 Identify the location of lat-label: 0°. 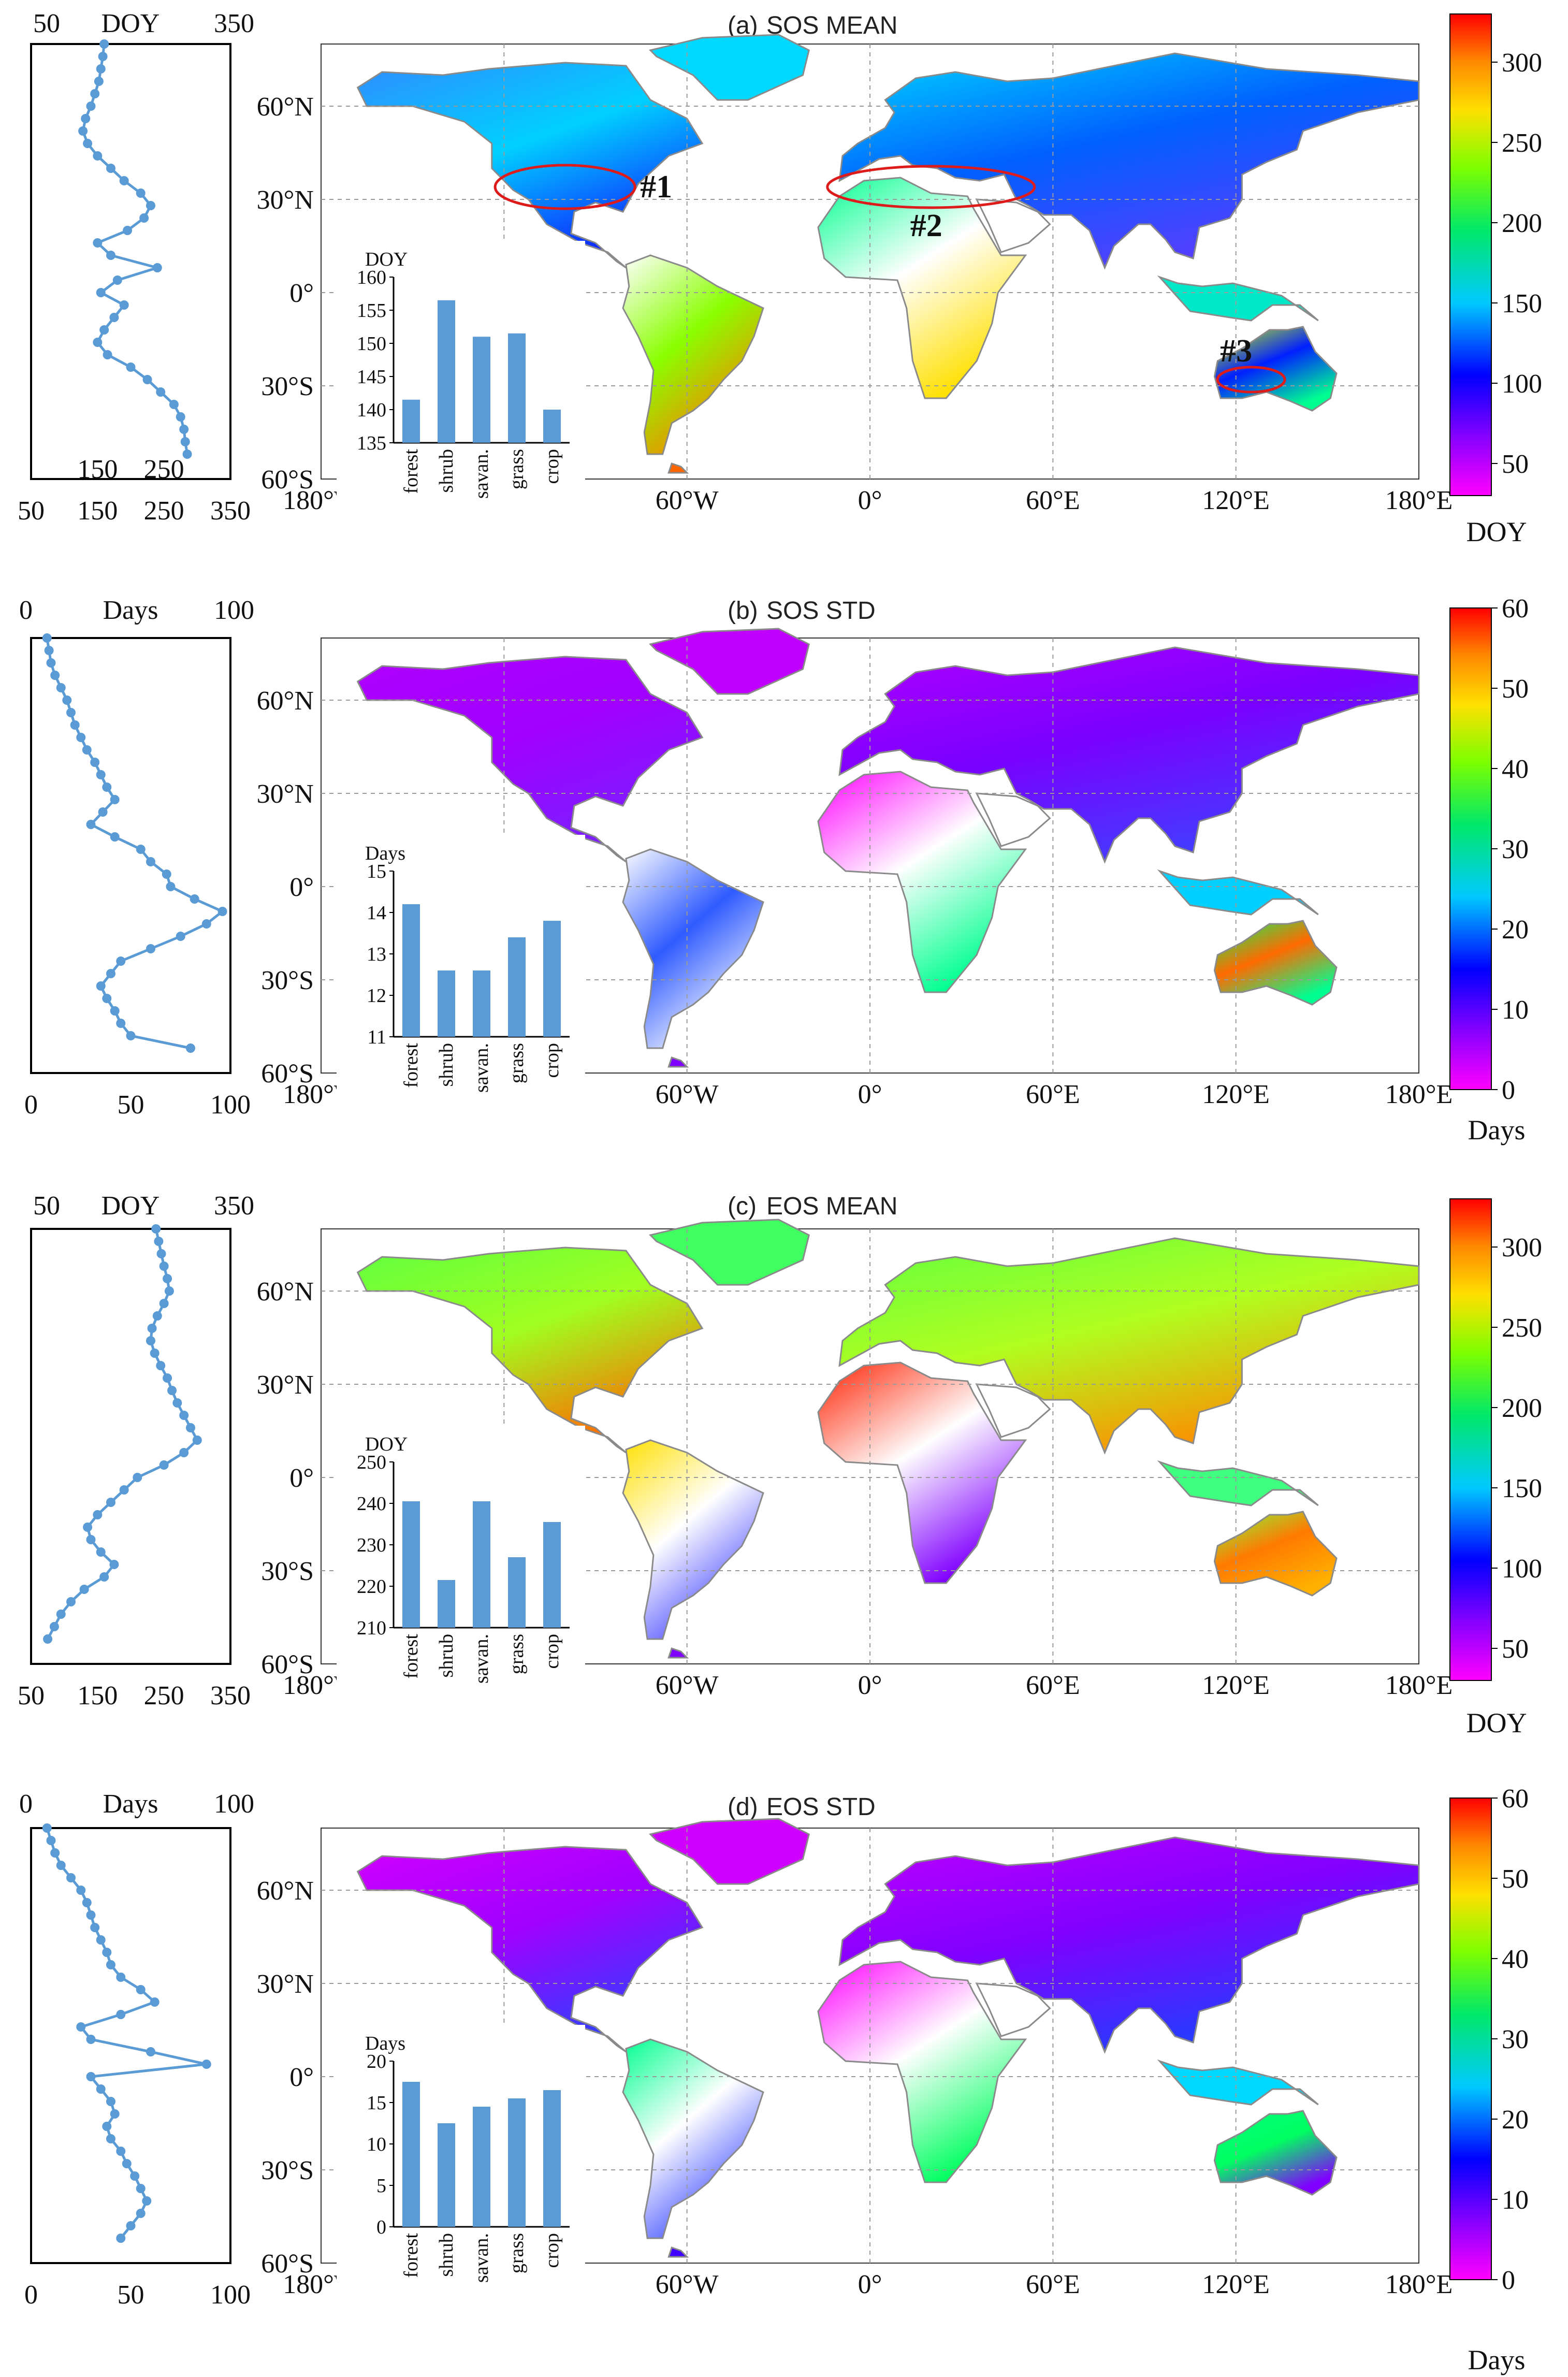
(301, 293).